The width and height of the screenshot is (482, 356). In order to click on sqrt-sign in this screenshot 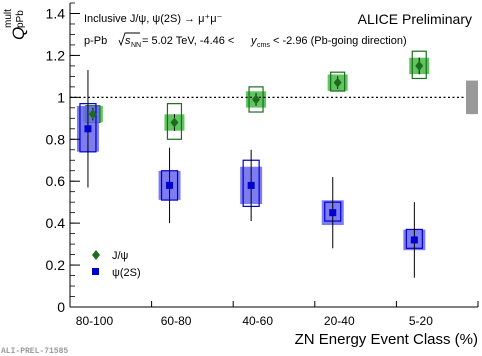, I will do `click(129, 39)`.